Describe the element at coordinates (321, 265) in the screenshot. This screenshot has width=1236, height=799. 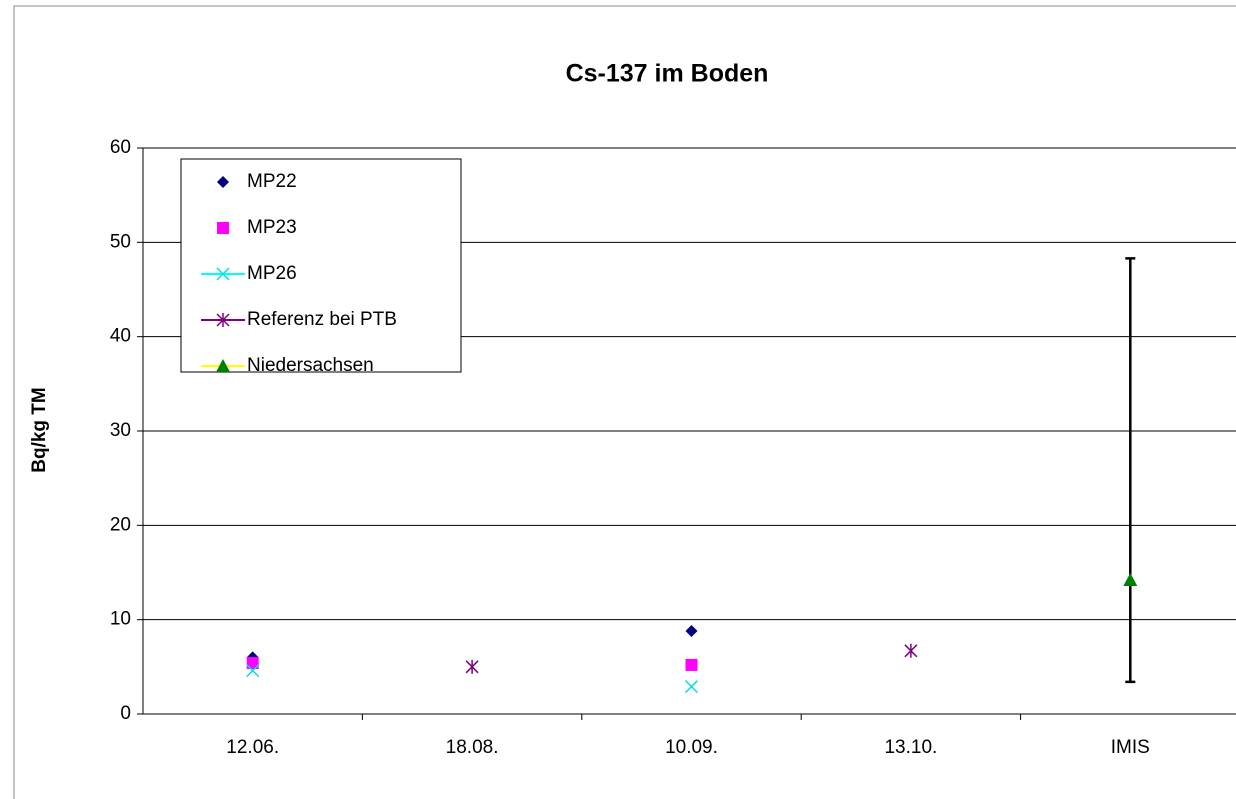
I see `legend-box` at that location.